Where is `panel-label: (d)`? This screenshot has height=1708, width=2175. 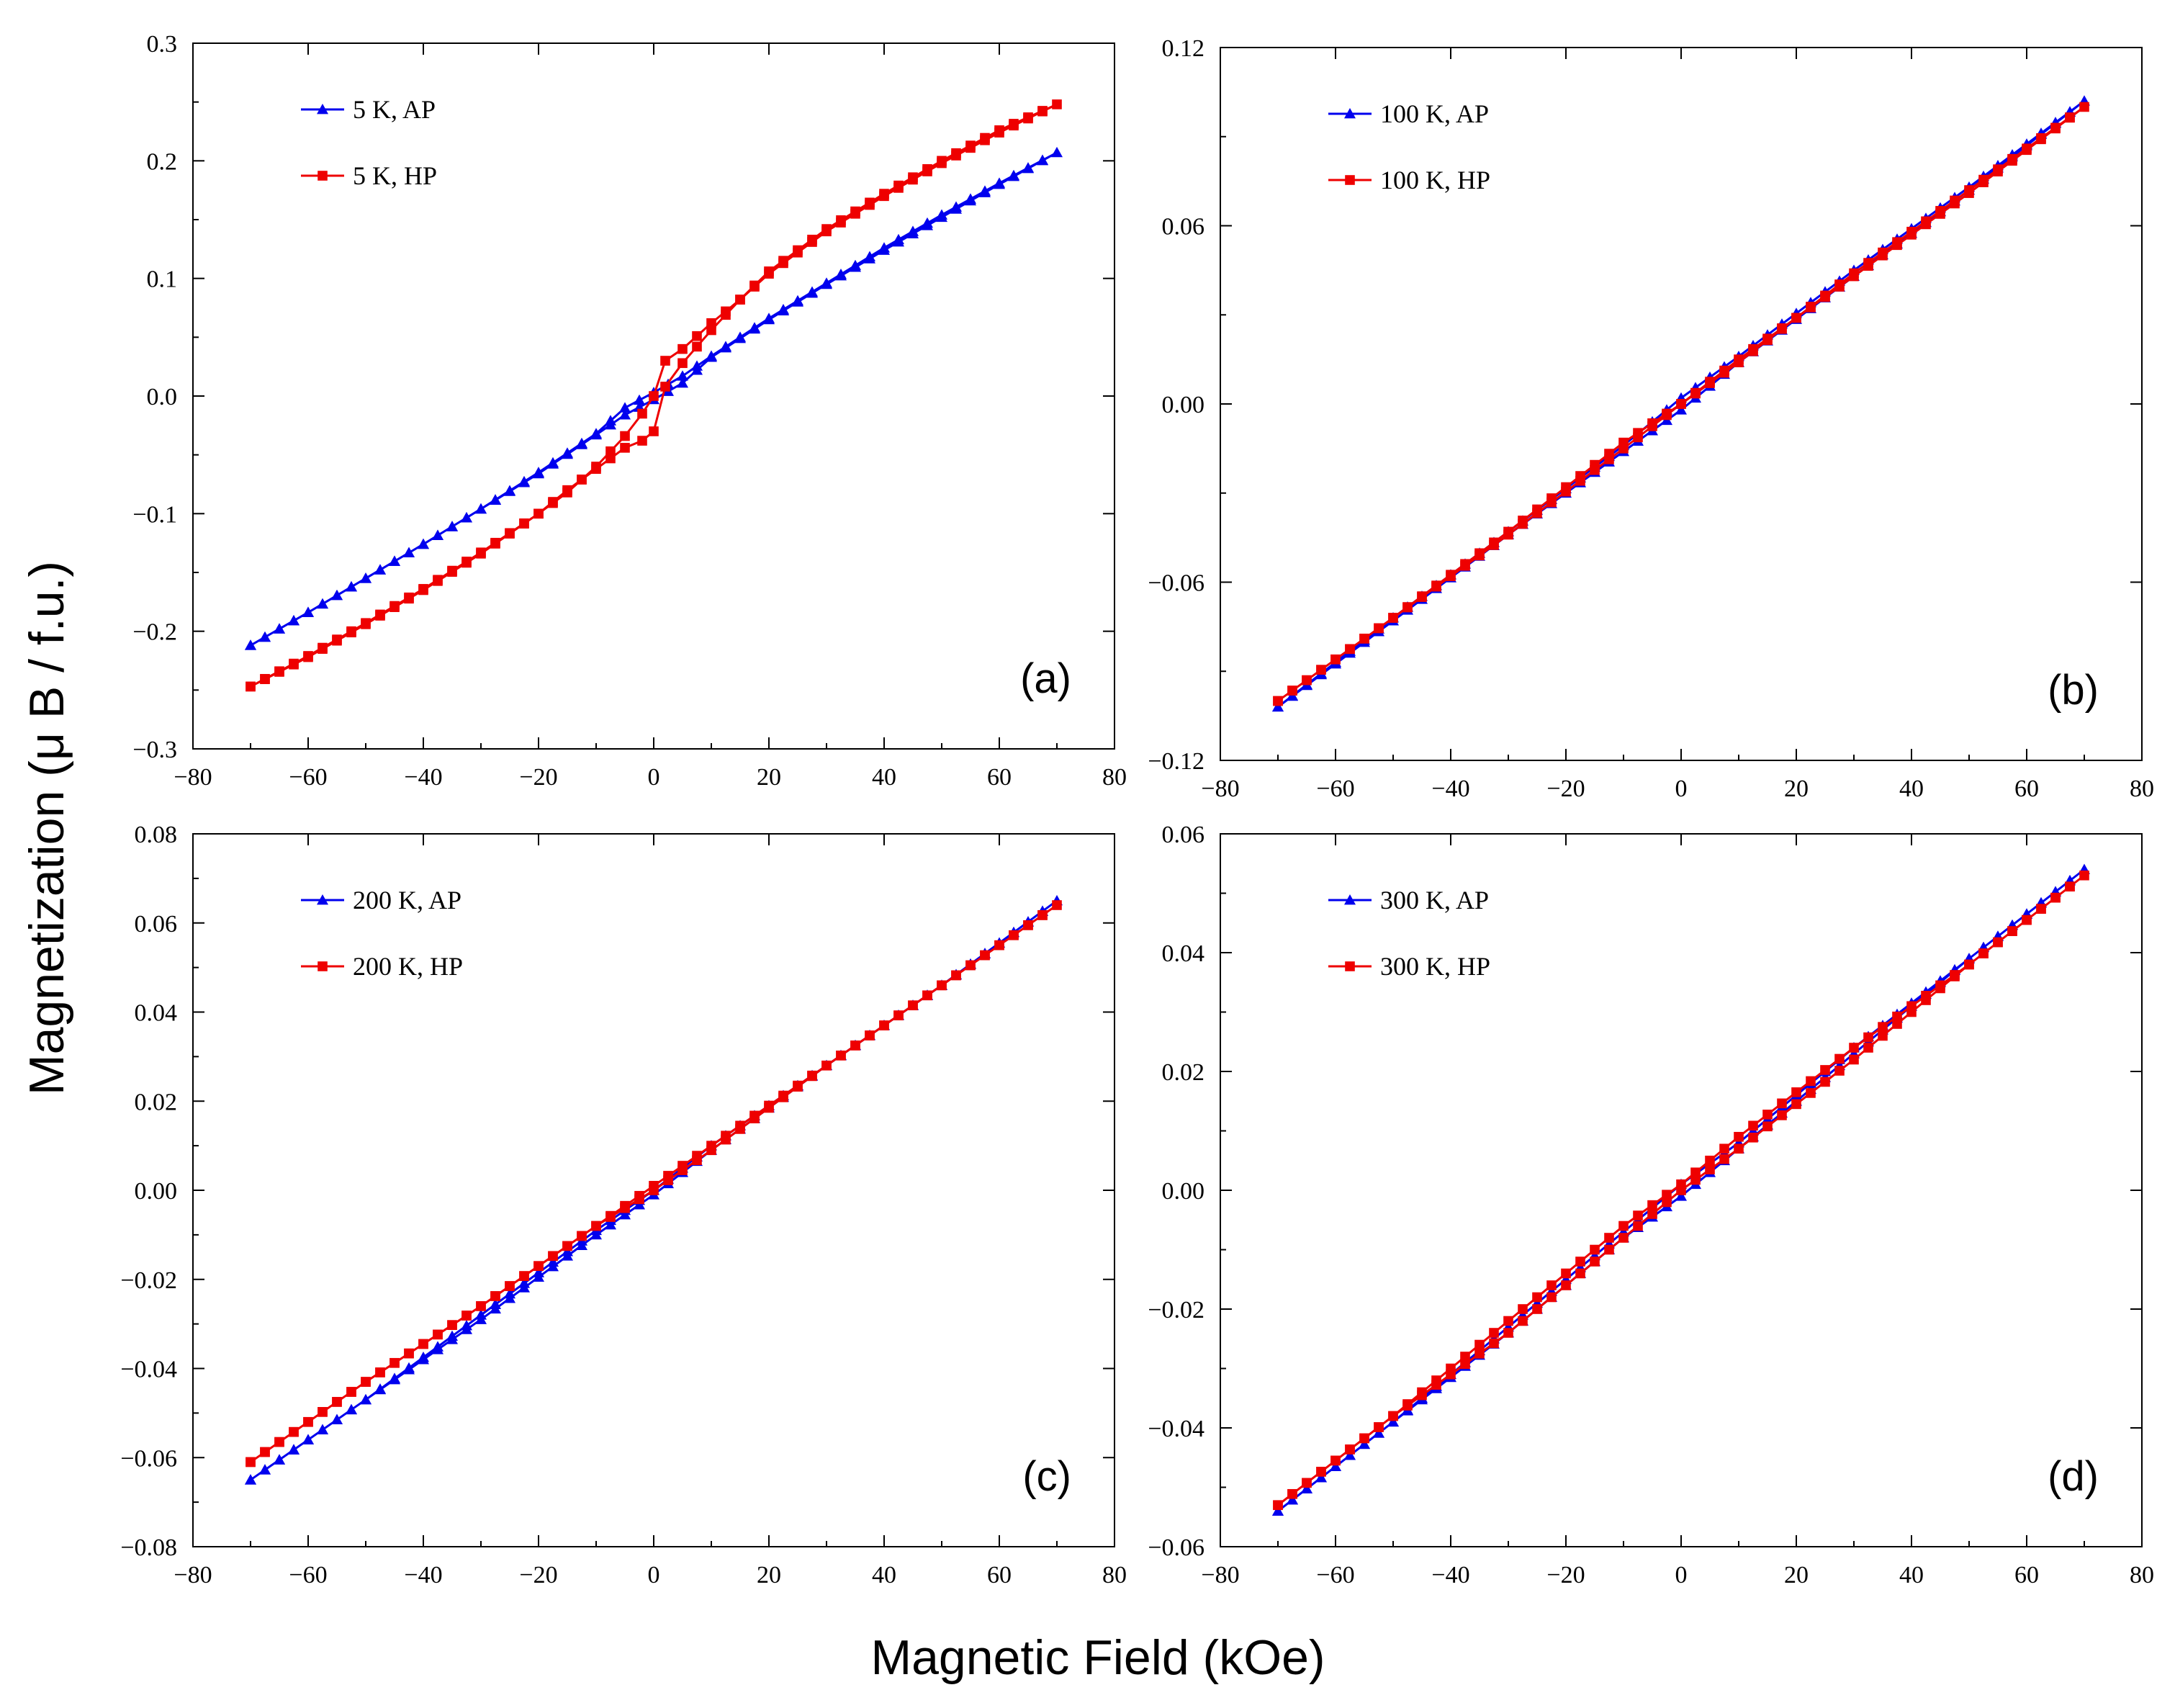 panel-label: (d) is located at coordinates (2073, 1477).